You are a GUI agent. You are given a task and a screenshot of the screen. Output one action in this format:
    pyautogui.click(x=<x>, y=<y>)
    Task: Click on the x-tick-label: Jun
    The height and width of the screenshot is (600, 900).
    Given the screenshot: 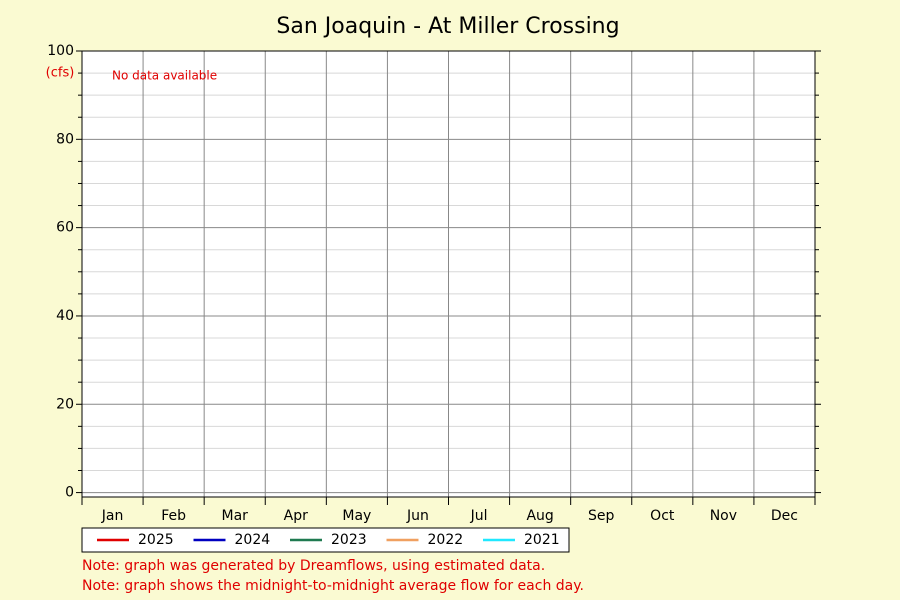 What is the action you would take?
    pyautogui.click(x=417, y=516)
    